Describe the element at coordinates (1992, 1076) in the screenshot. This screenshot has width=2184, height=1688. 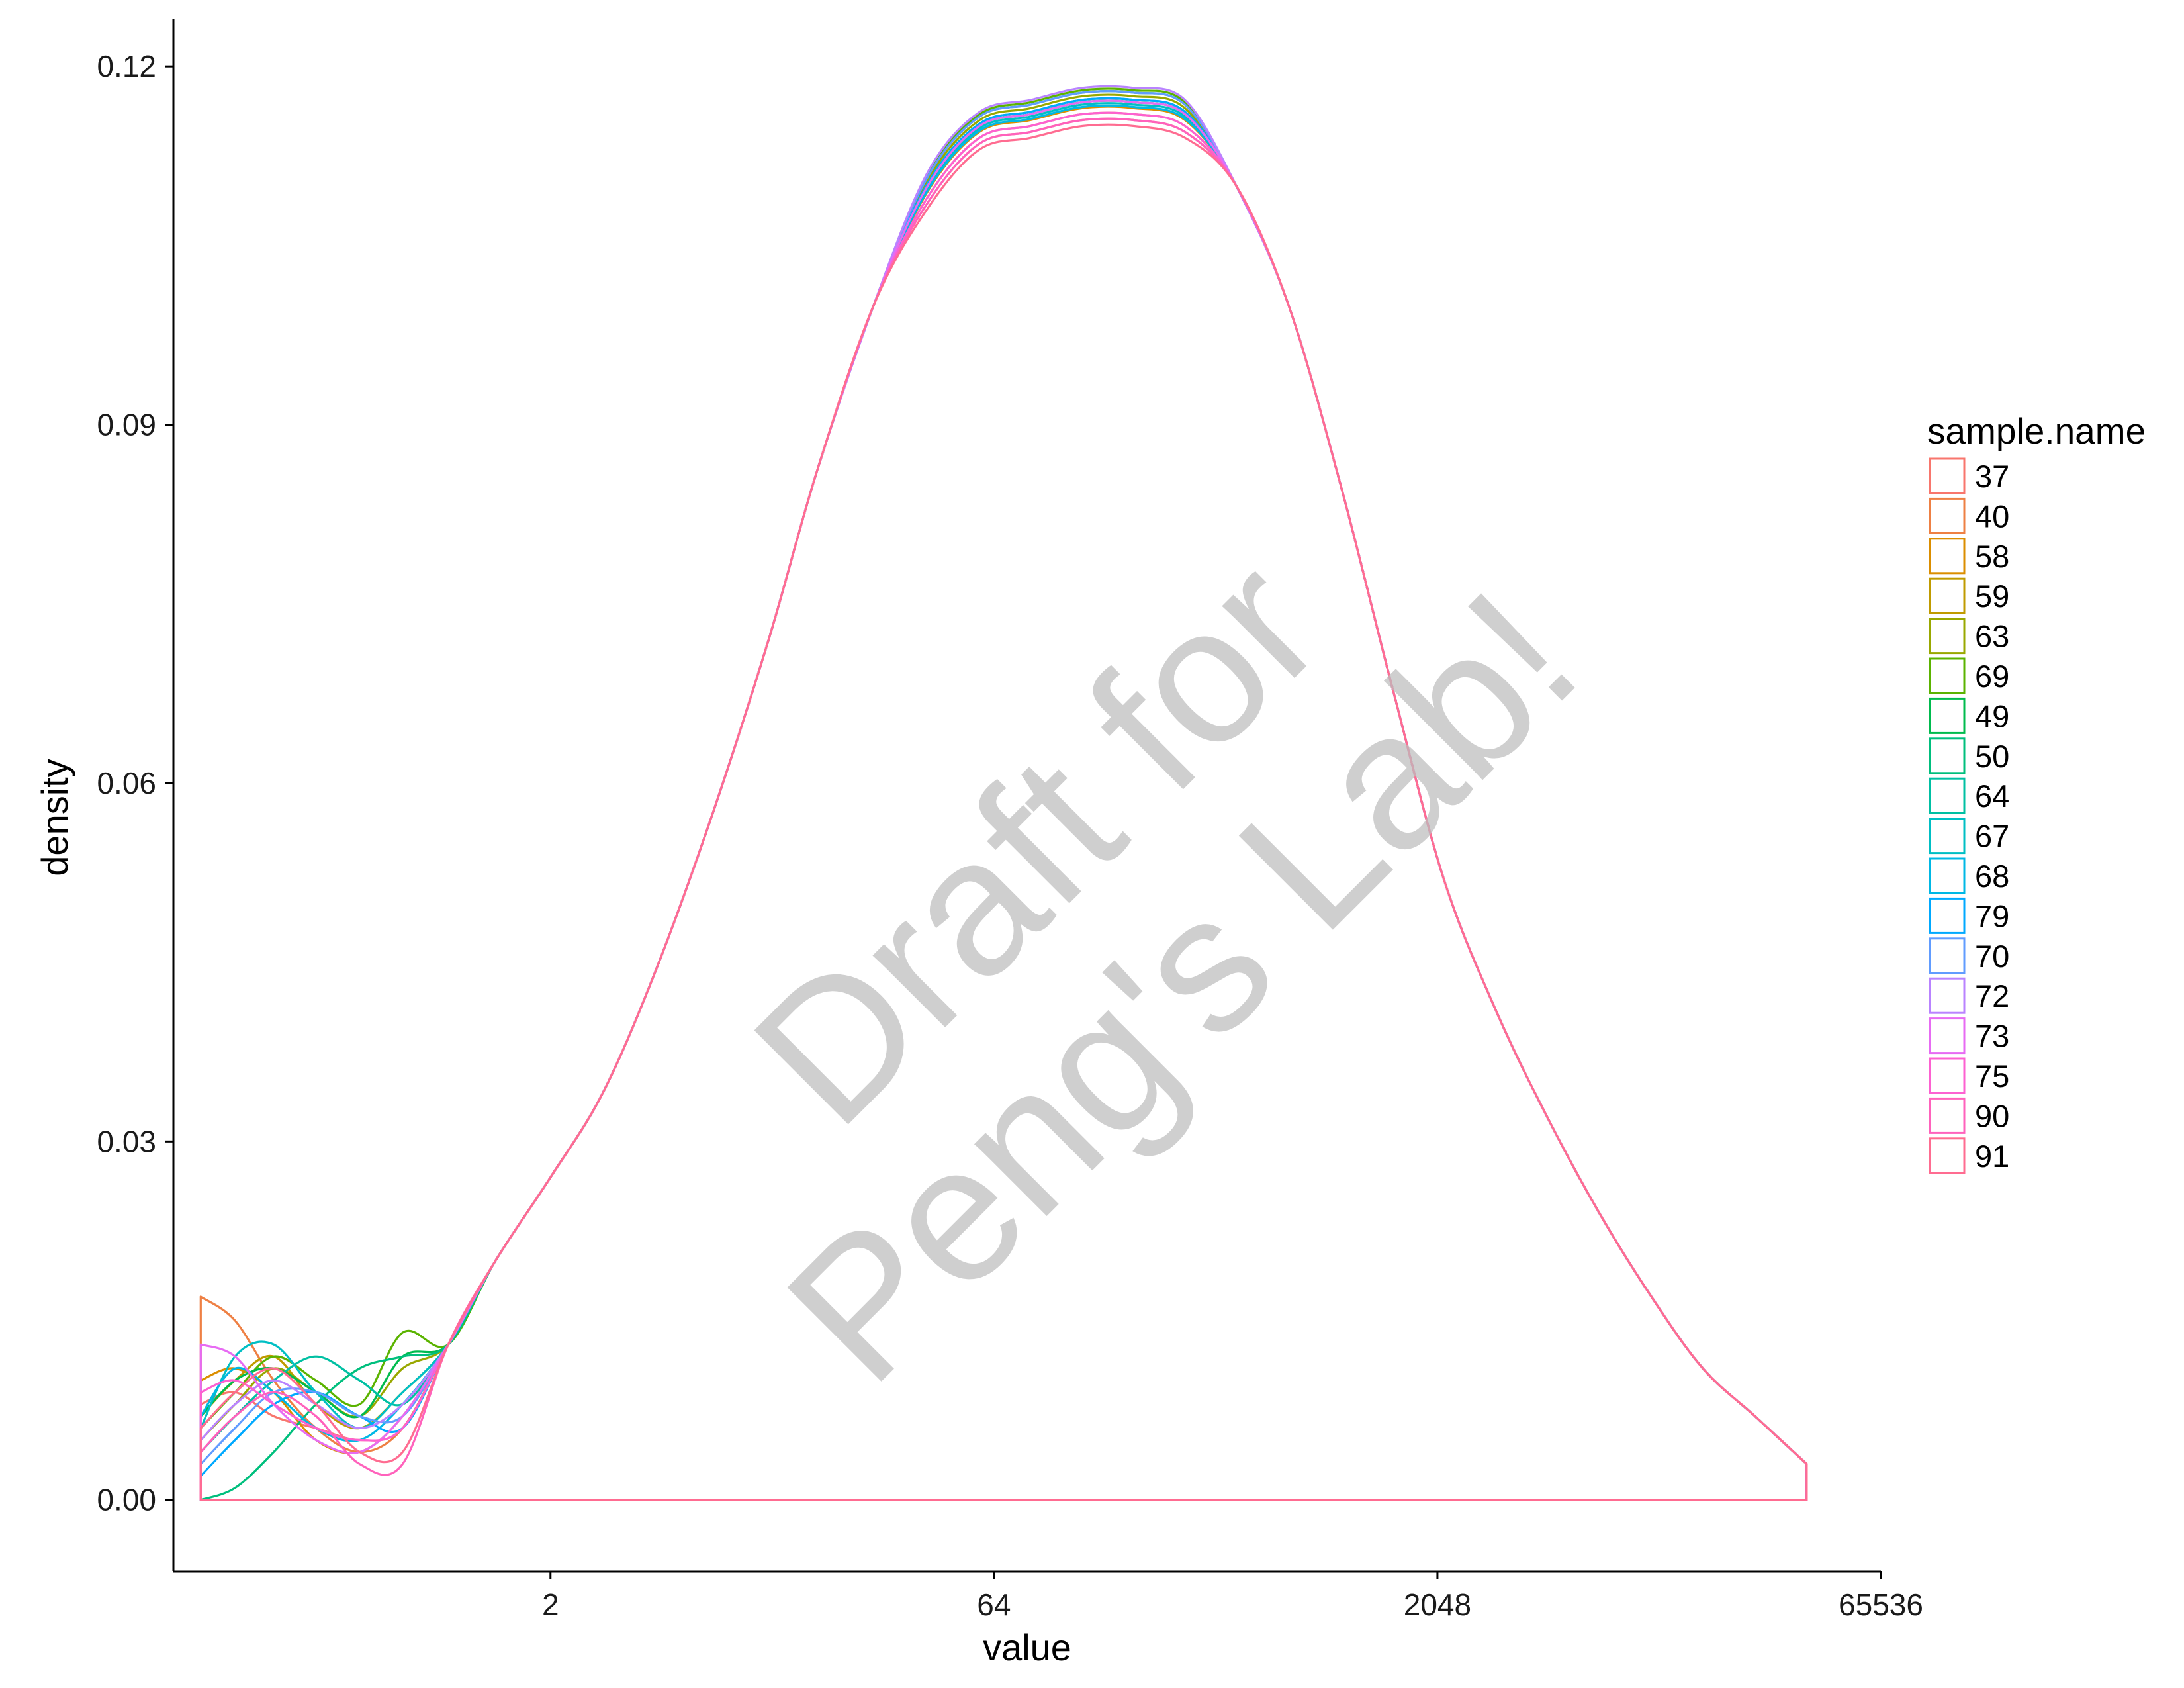
I see `legend-label-75: 75` at that location.